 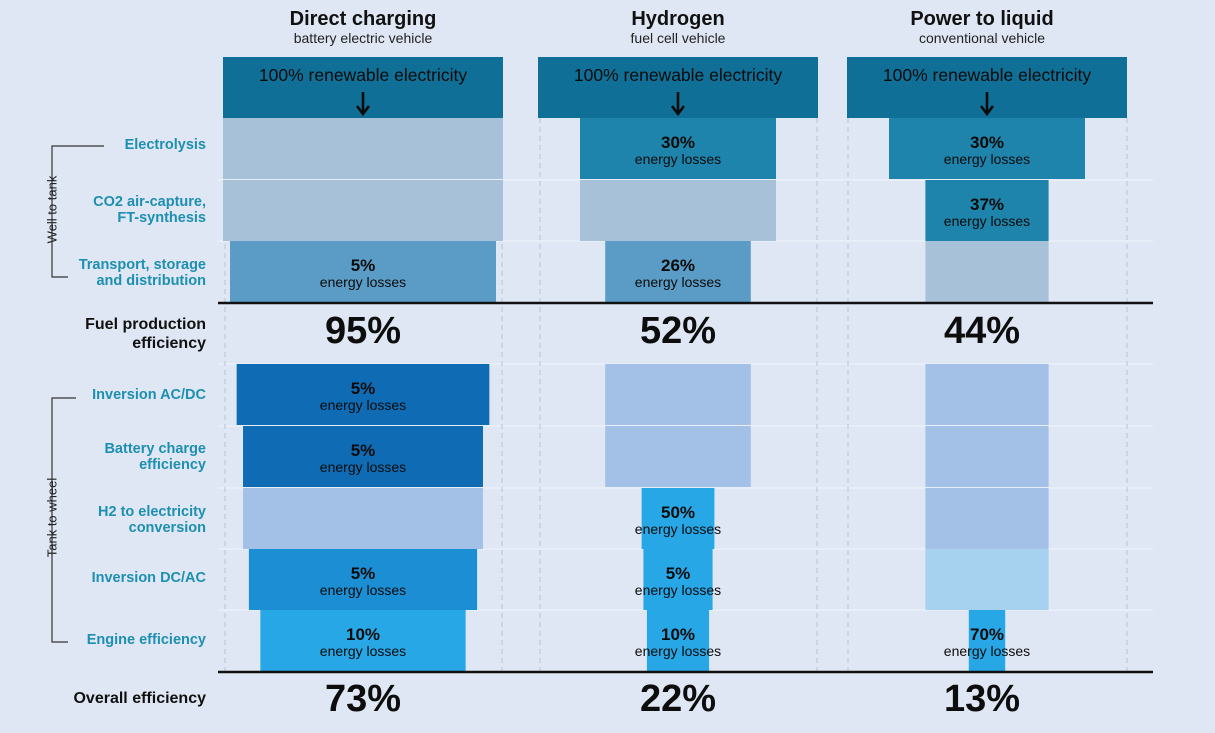 I want to click on row-label-co2: CO2 air-capture, FT-synthesis, so click(x=149, y=210).